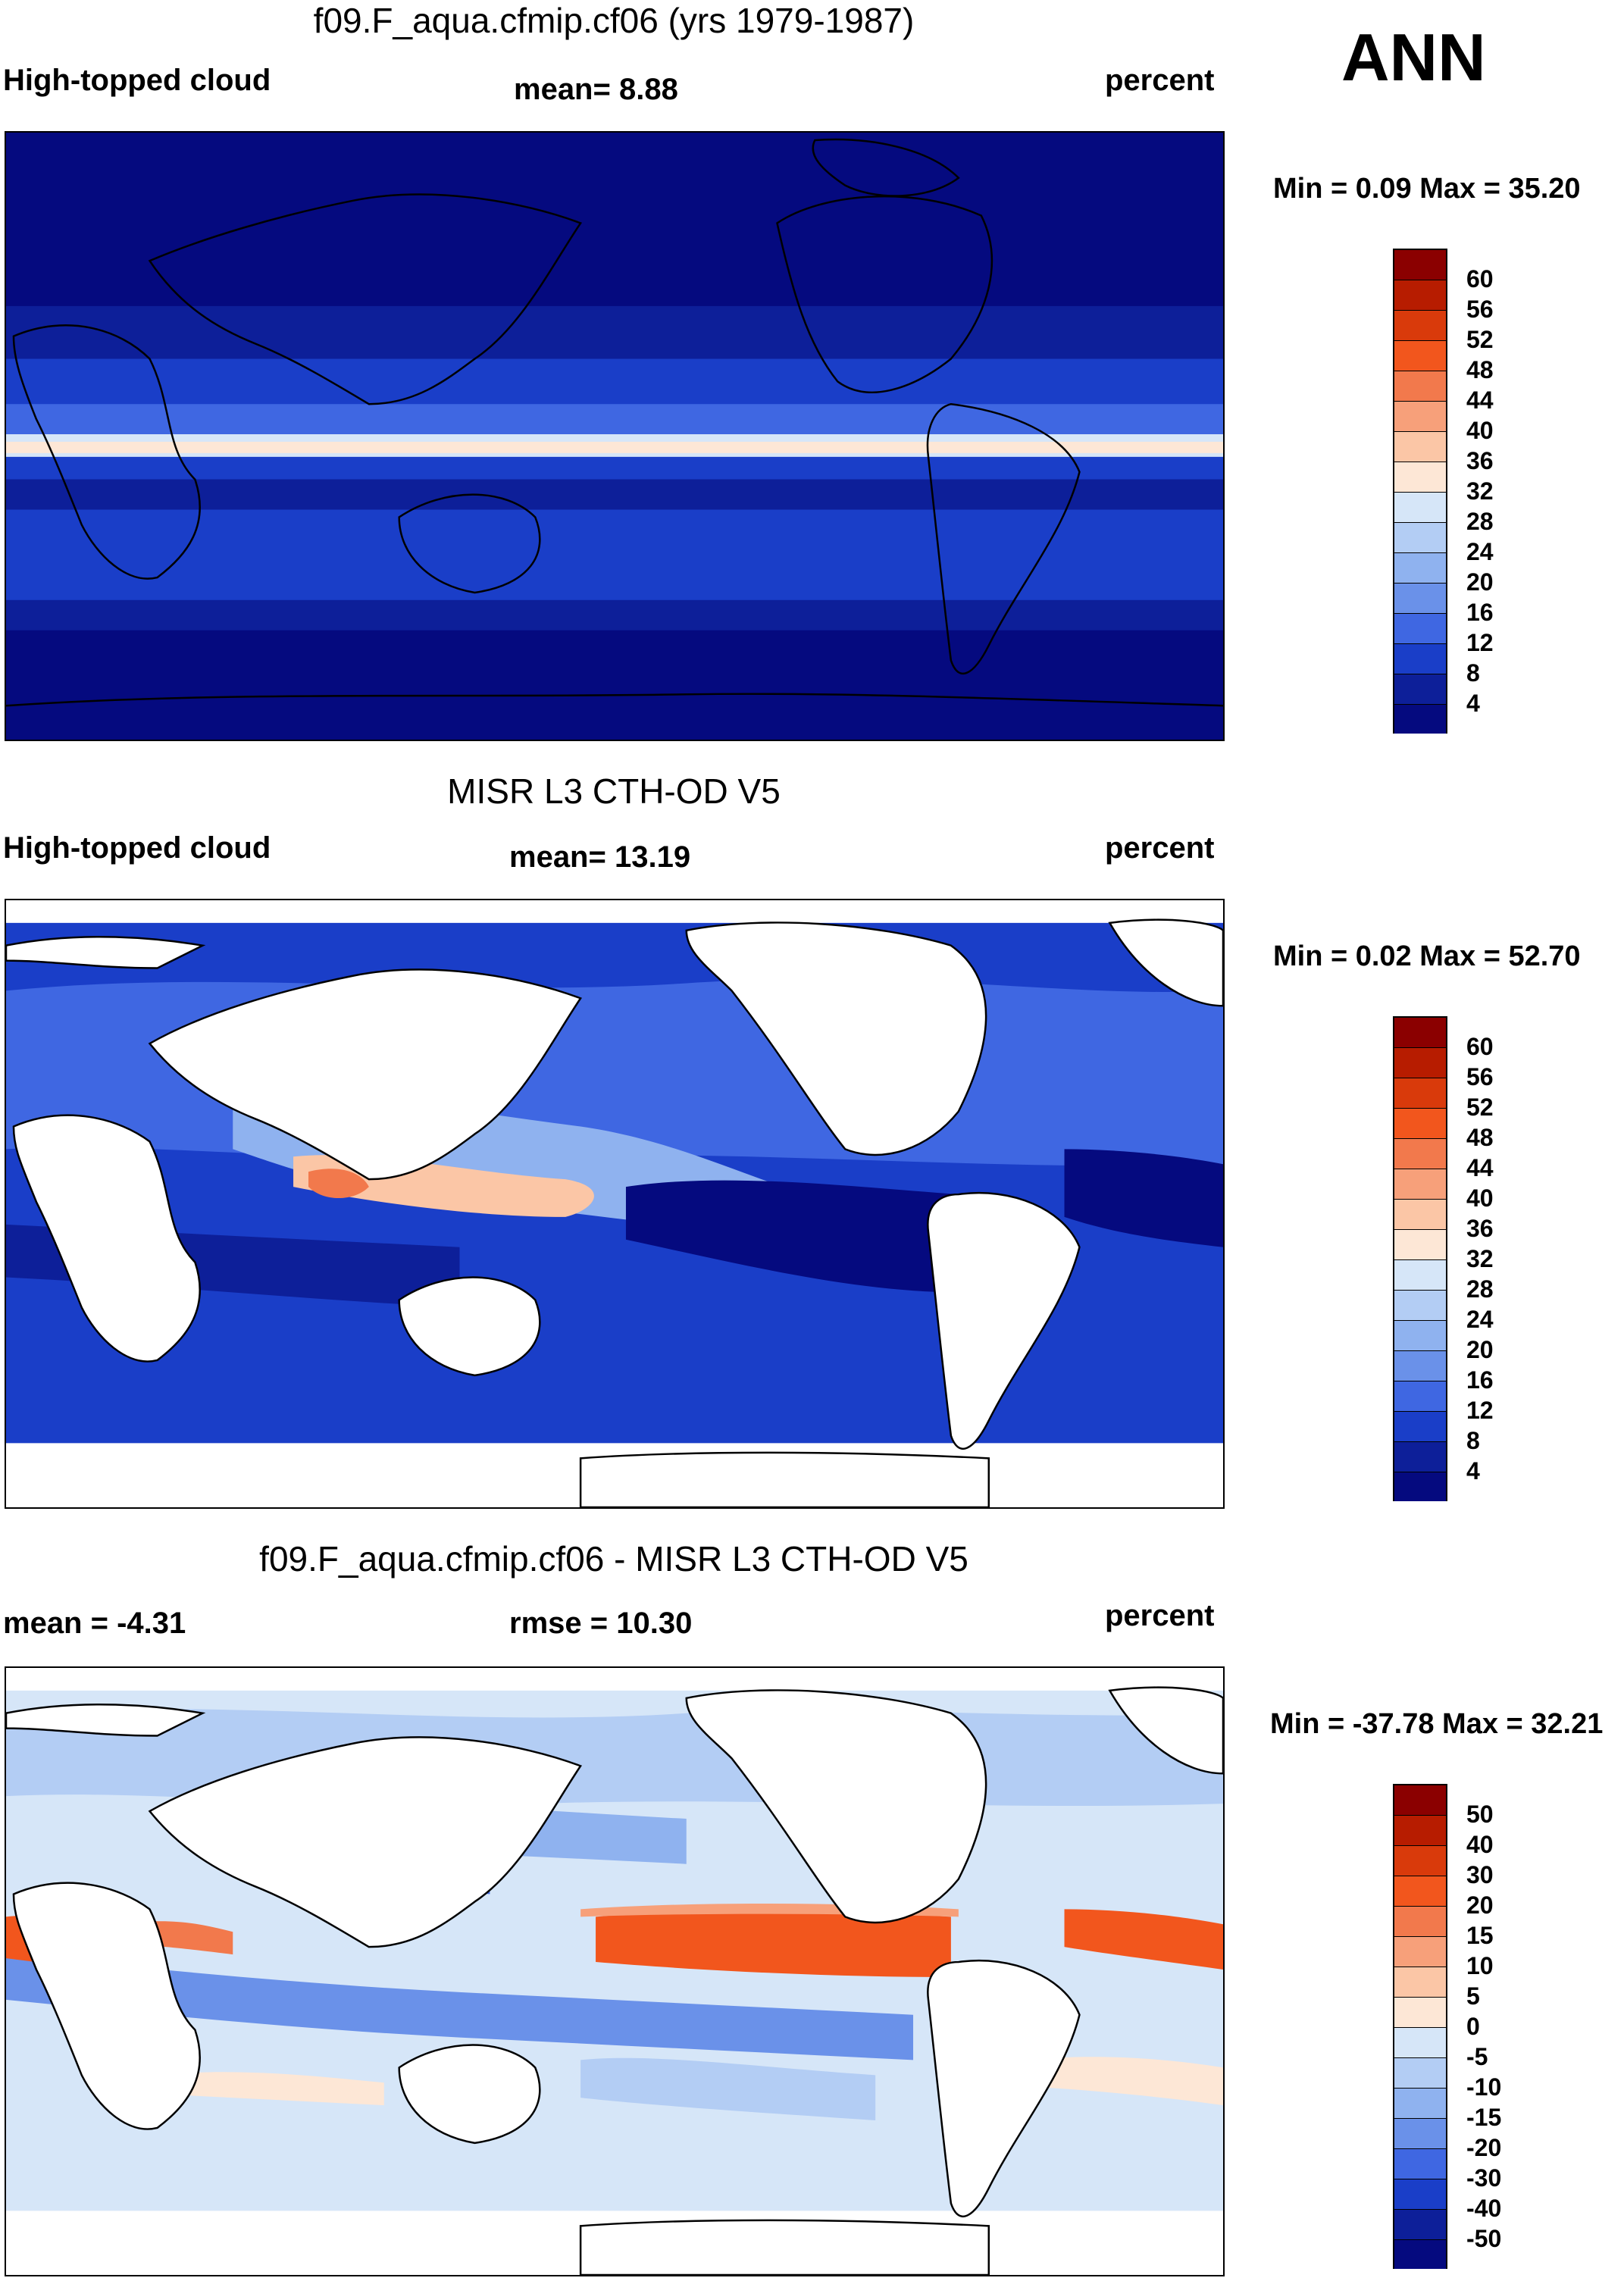 This screenshot has height=2281, width=1624. Describe the element at coordinates (1420, 1258) in the screenshot. I see `panel2-colorbar` at that location.